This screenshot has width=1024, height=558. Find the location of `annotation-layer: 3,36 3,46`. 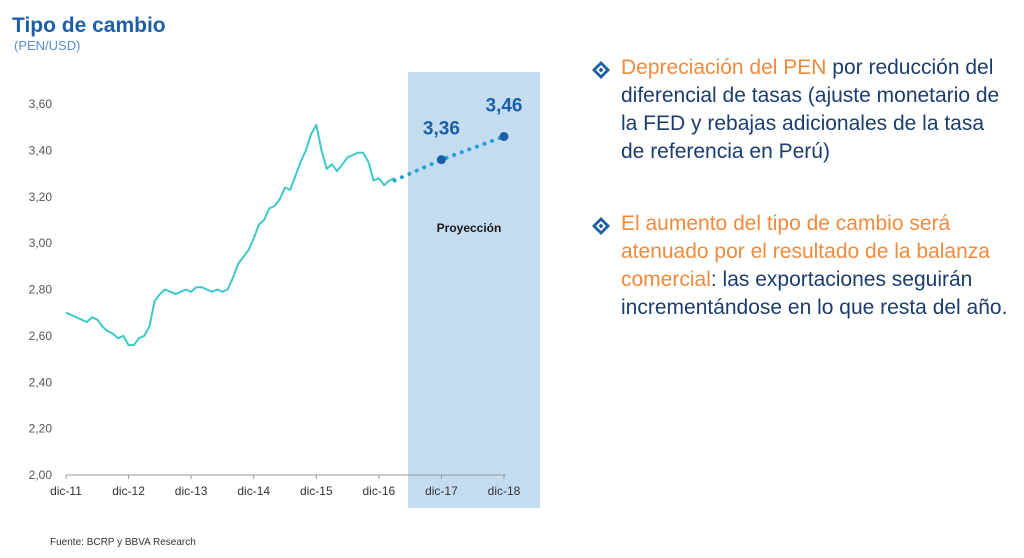

annotation-layer: 3,36 3,46 is located at coordinates (473, 130).